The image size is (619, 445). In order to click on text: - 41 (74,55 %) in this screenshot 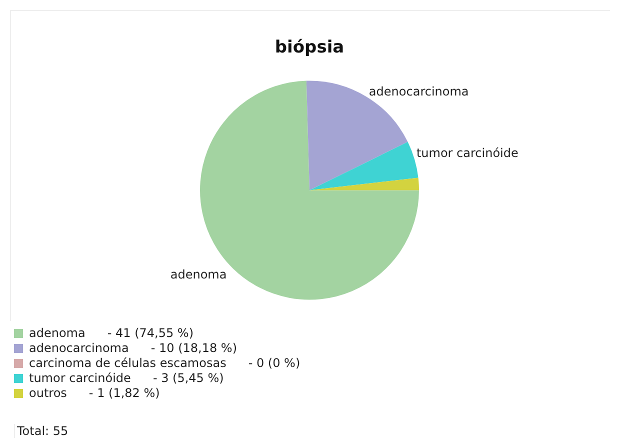, I will do `click(150, 333)`.